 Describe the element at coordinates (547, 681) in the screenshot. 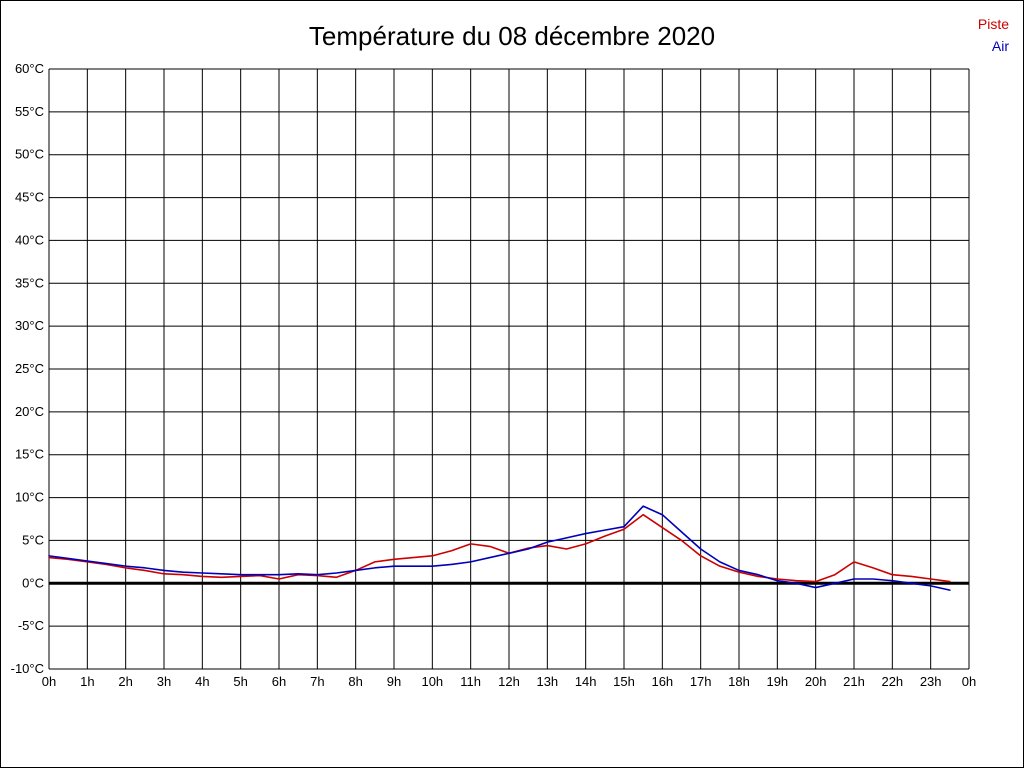

I see `x-tick-label: 13h` at that location.